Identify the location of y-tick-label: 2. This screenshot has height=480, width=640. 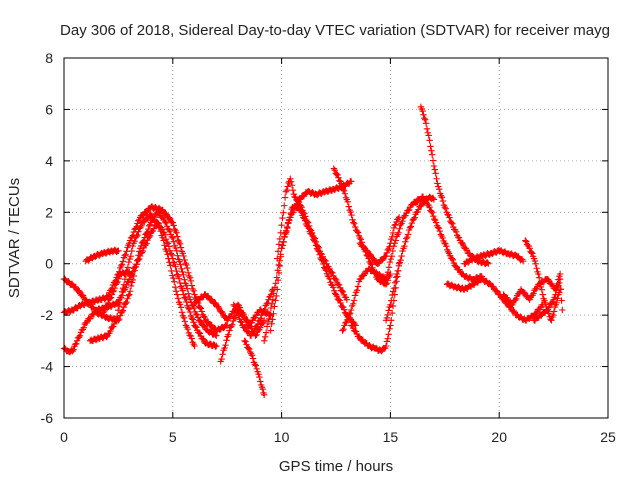
(49, 212).